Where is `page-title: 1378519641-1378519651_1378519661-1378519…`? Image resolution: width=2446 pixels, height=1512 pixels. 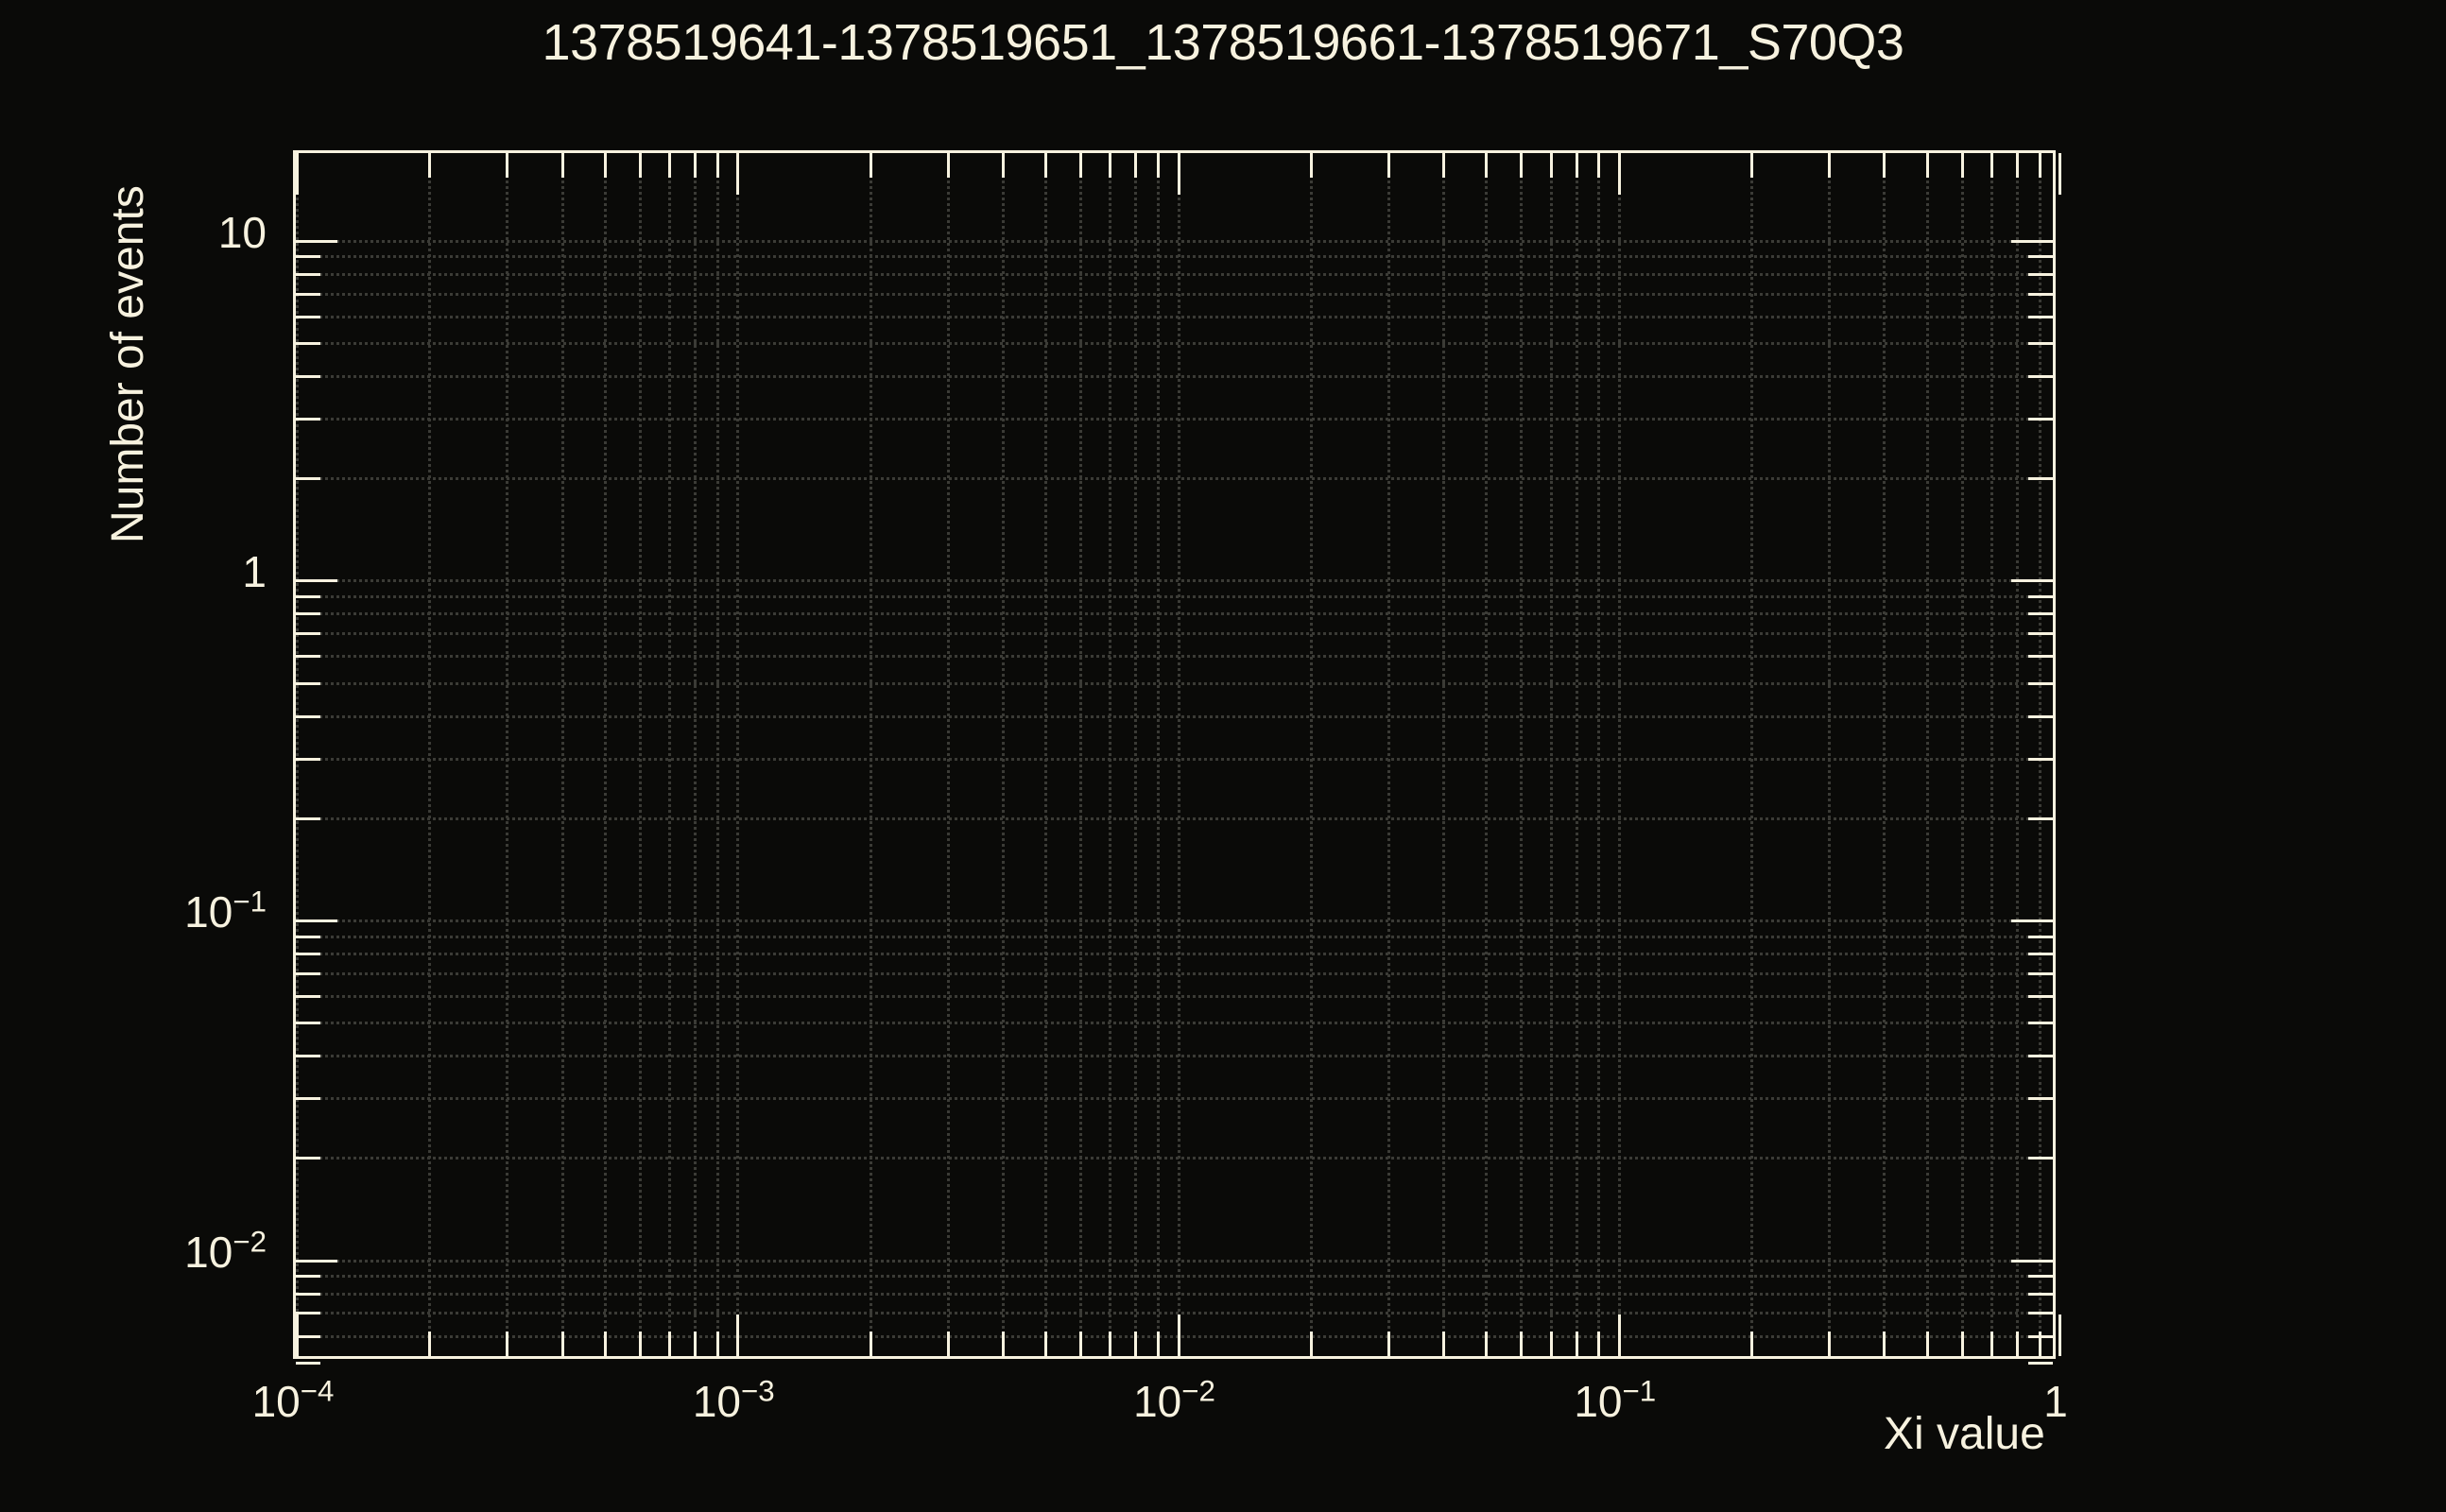 page-title: 1378519641-1378519651_1378519661-1378519… is located at coordinates (1223, 42).